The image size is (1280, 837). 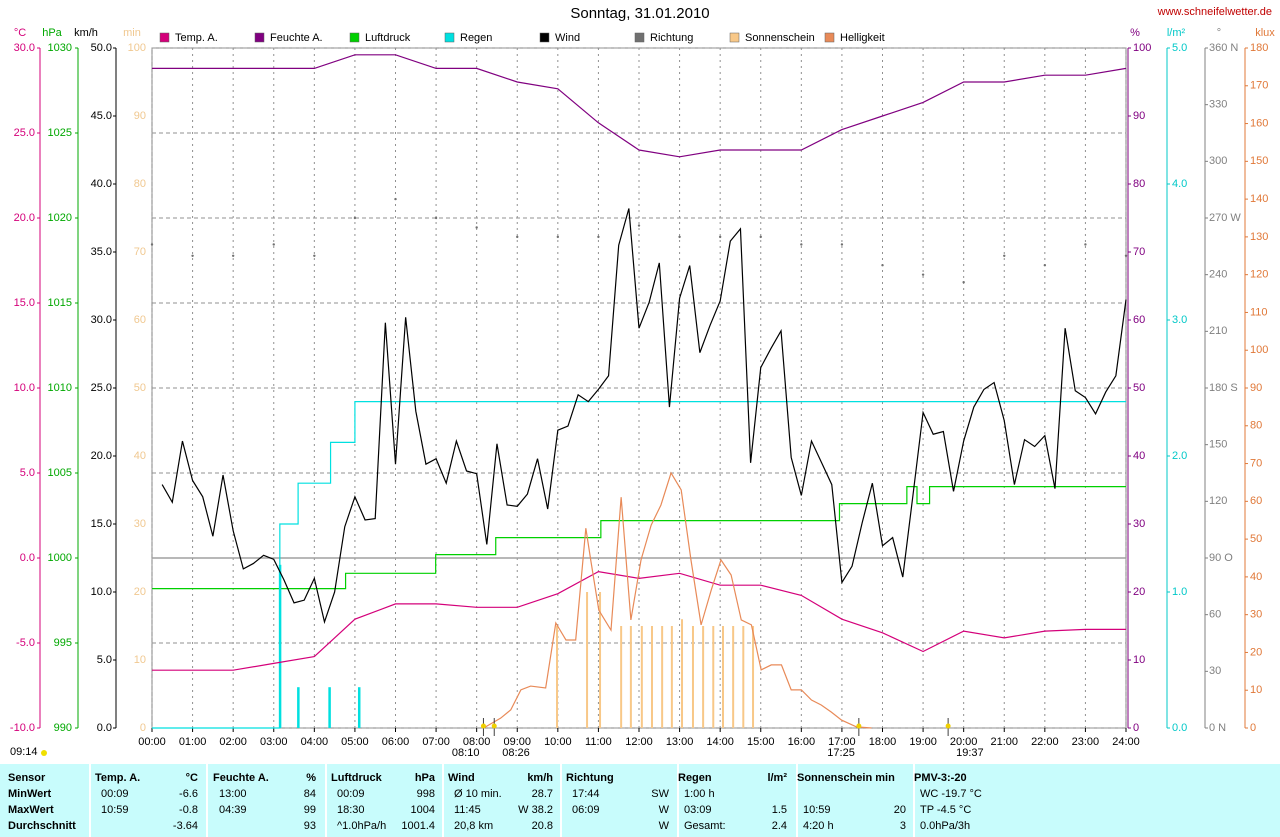 I want to click on table-cell: SW, so click(x=660, y=794).